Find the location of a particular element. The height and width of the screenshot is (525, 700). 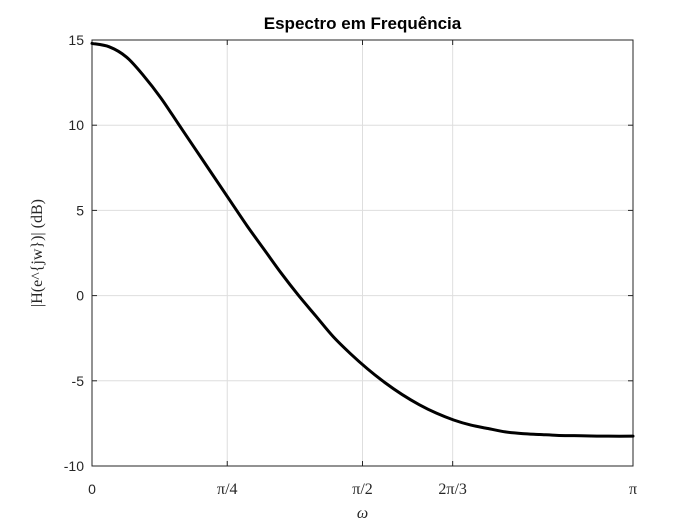

y-tick-label: 5 is located at coordinates (80, 210).